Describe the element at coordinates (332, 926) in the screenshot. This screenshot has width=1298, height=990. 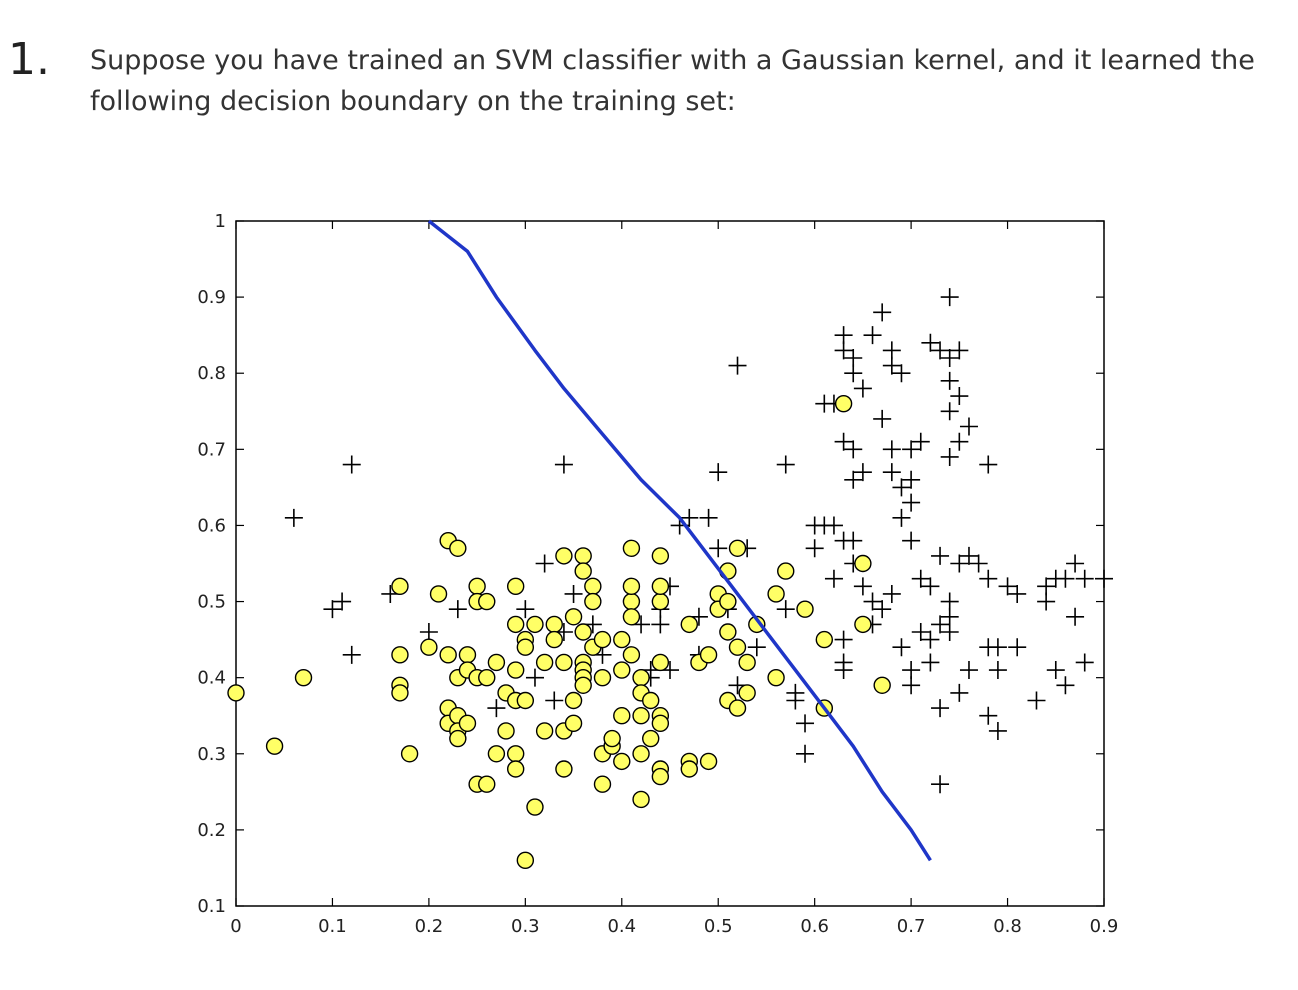
I see `x-tick-label: 0.1` at that location.